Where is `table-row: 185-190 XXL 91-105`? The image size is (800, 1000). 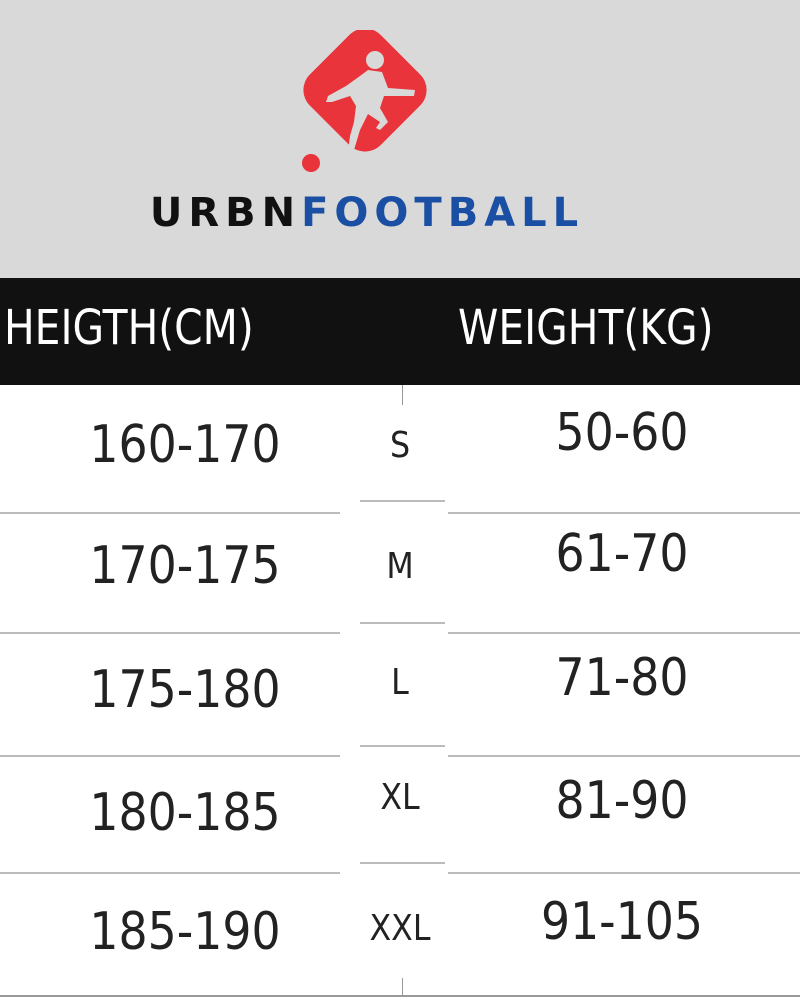 table-row: 185-190 XXL 91-105 is located at coordinates (400, 933).